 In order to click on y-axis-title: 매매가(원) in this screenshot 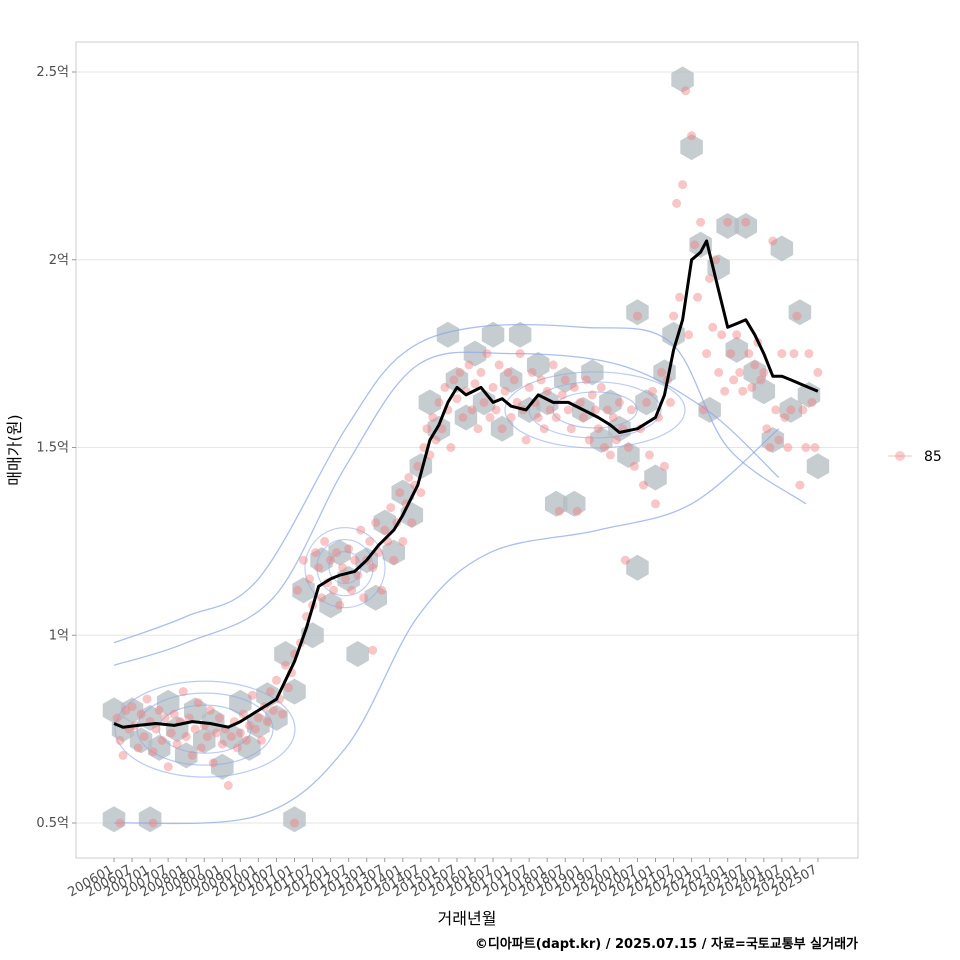, I will do `click(14, 449)`.